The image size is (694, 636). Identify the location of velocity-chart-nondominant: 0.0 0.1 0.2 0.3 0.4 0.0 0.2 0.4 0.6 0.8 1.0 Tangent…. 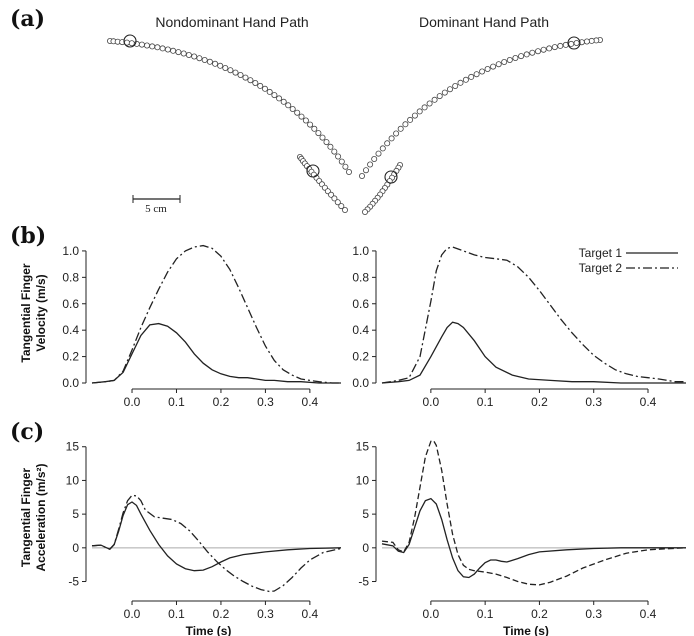
(180, 326).